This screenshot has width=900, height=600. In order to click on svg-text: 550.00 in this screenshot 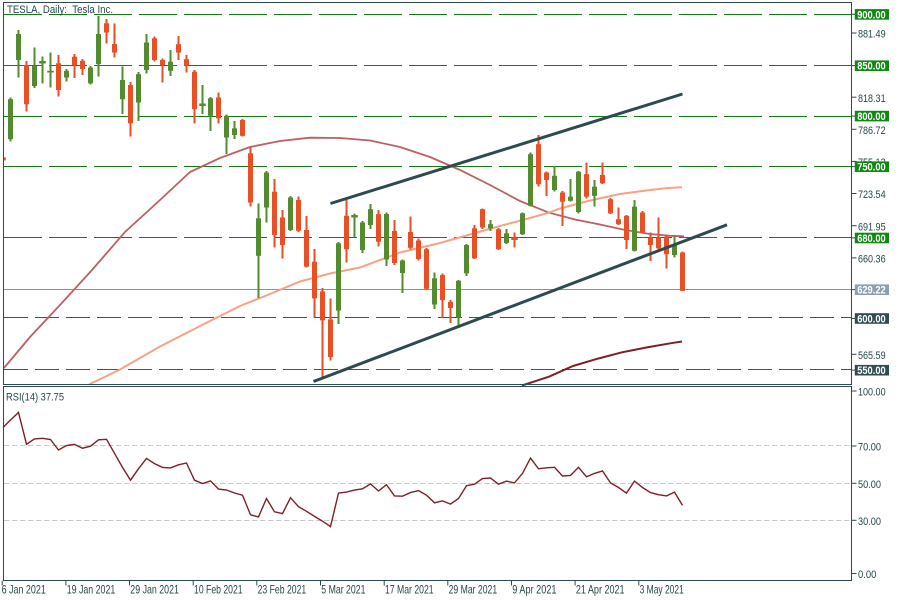, I will do `click(871, 371)`.